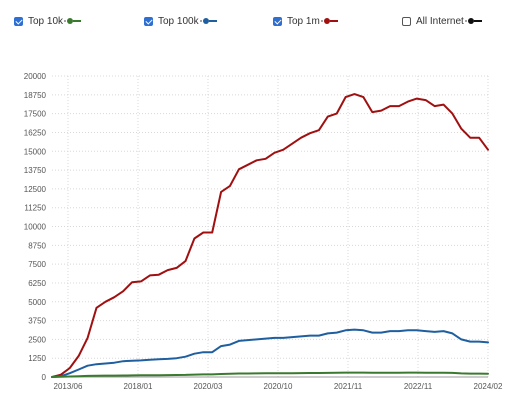 The image size is (512, 404). Describe the element at coordinates (418, 386) in the screenshot. I see `x-tick-label: 2022/11` at that location.